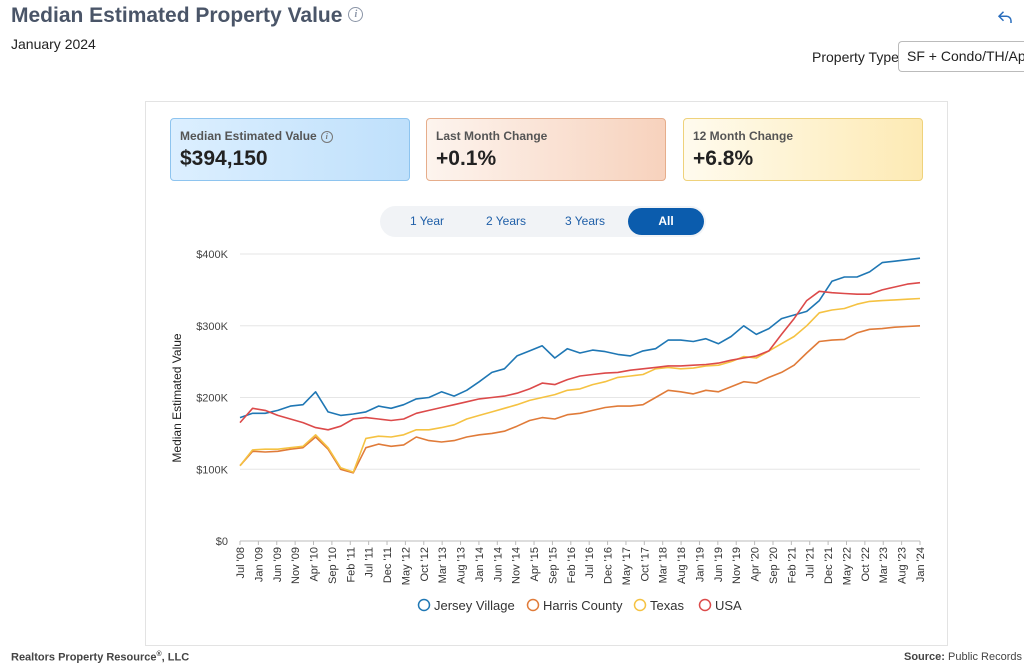 The width and height of the screenshot is (1024, 666). Describe the element at coordinates (53, 44) in the screenshot. I see `page-subtitle: January 2024` at that location.